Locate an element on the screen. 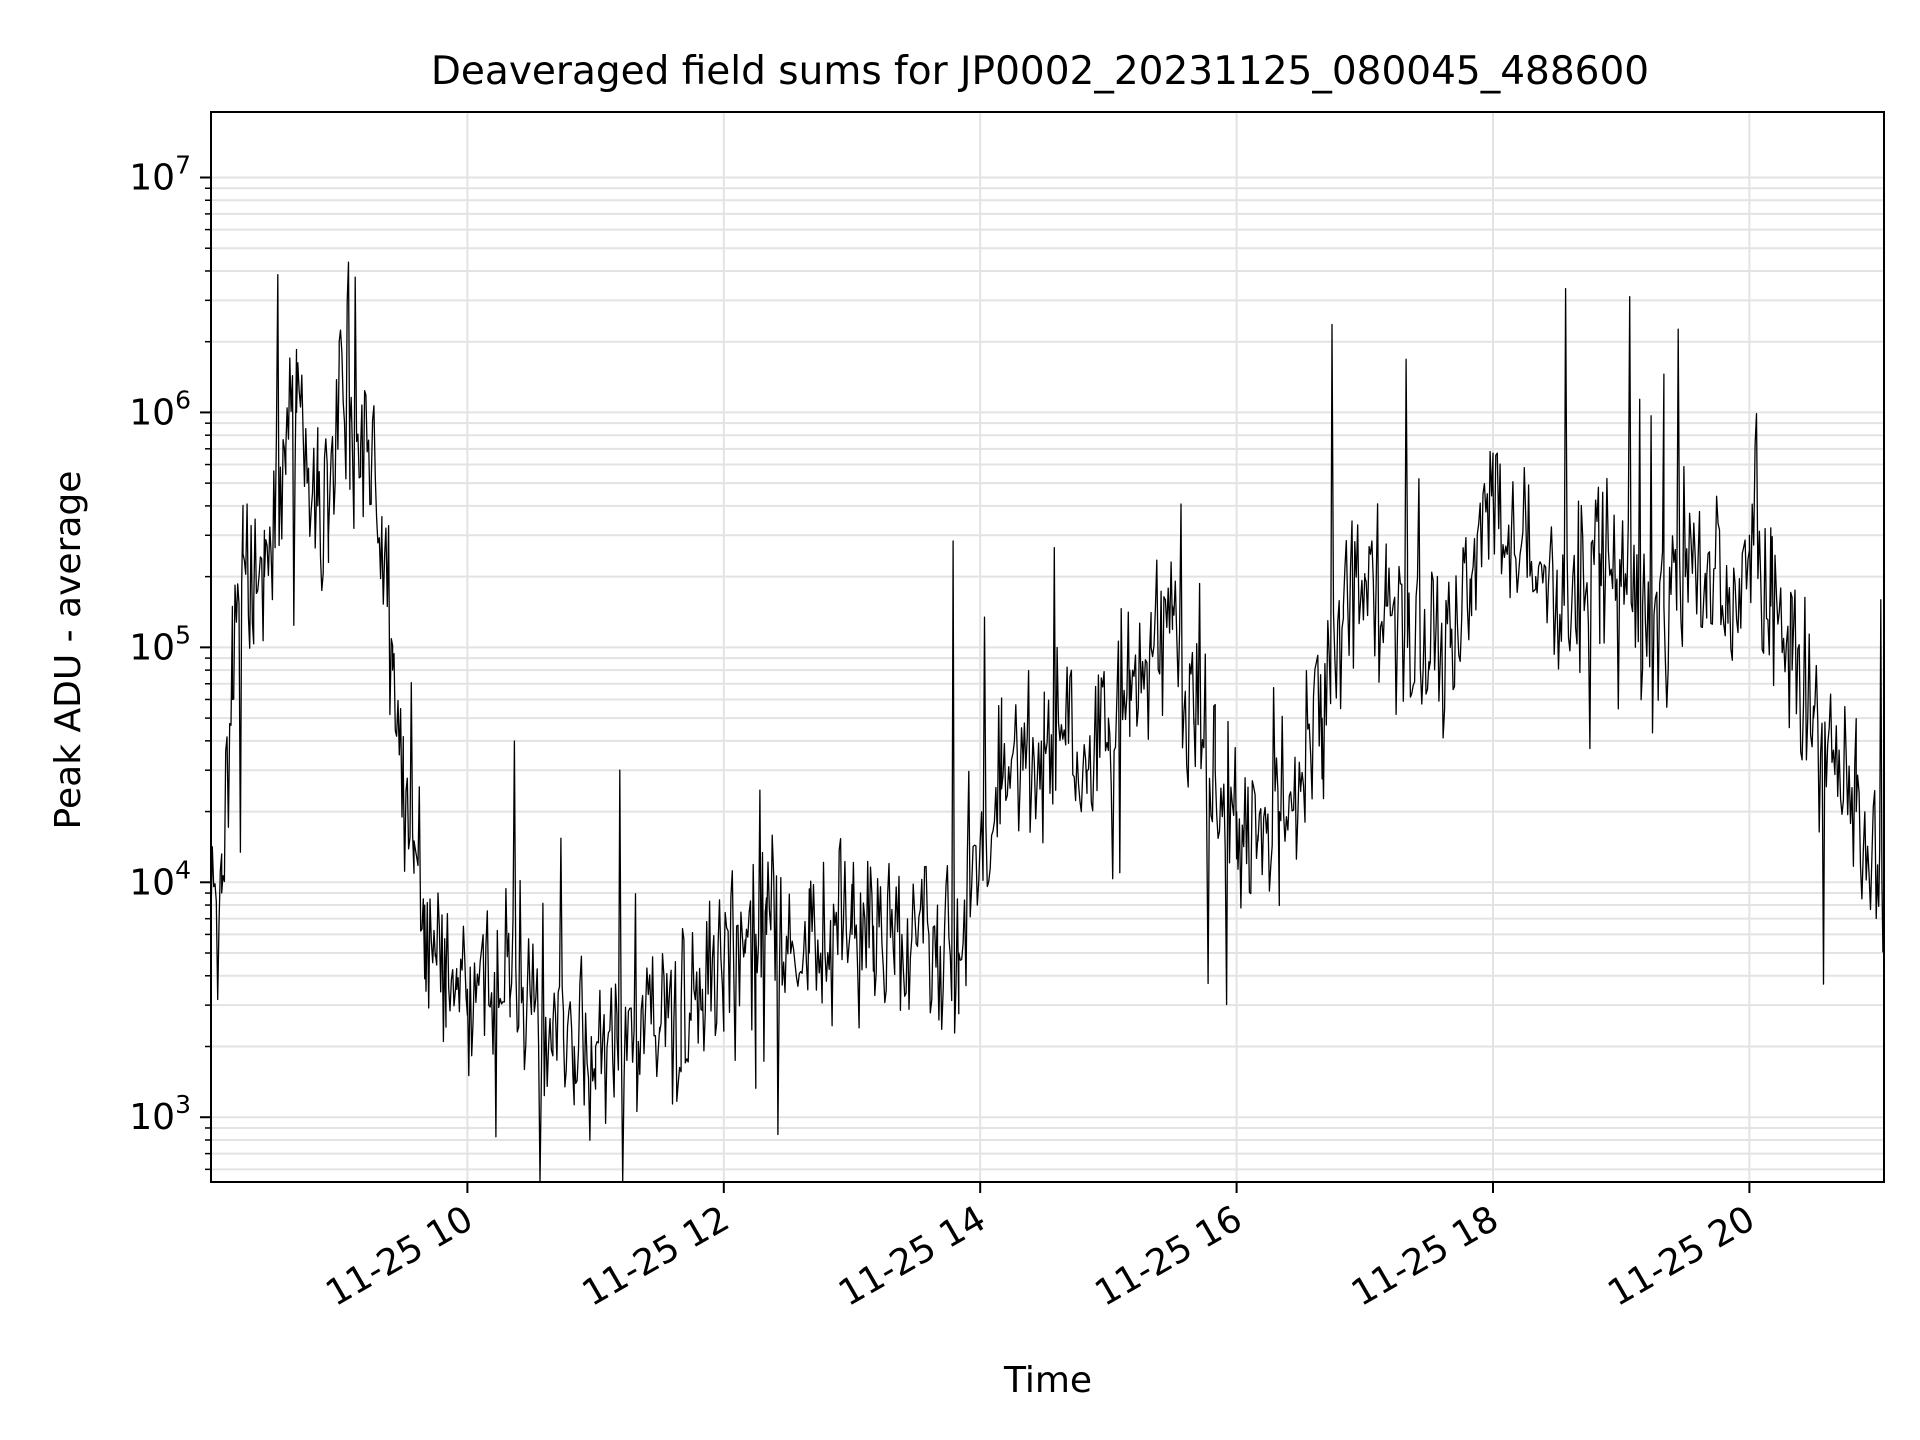  x-axis-label: Time is located at coordinates (1047, 1380).